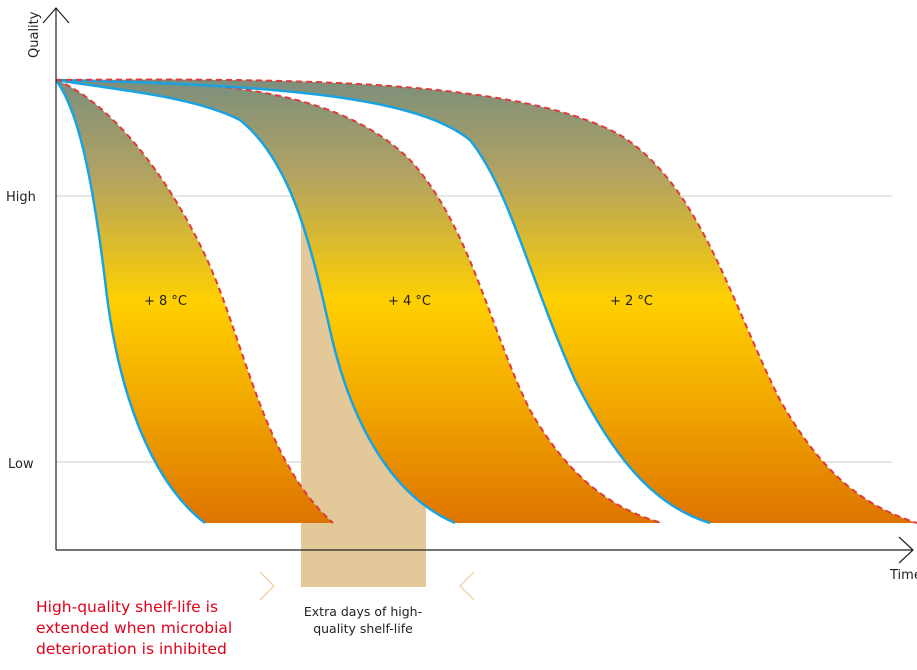  What do you see at coordinates (131, 649) in the screenshot?
I see `callout-line-3: deterioration is inhibited` at bounding box center [131, 649].